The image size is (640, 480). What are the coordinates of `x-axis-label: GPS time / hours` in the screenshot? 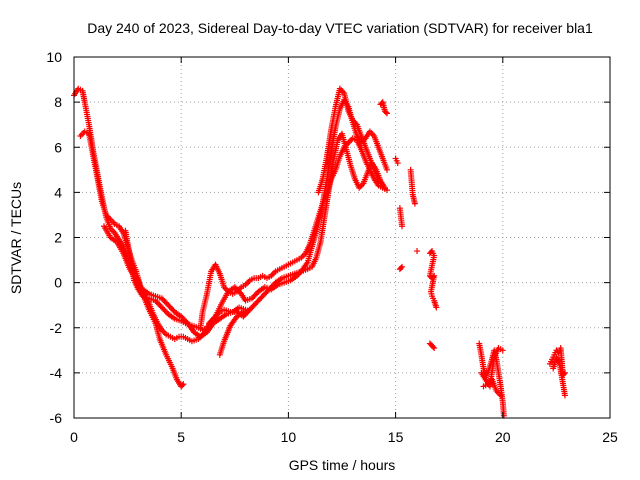 It's located at (342, 465).